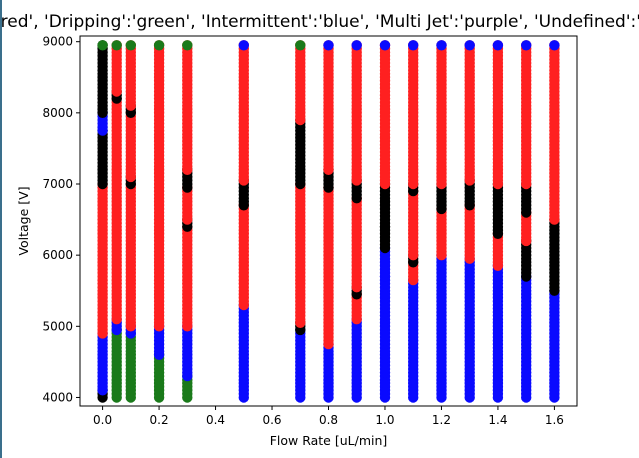  I want to click on y-tick-label: 5000, so click(57, 326).